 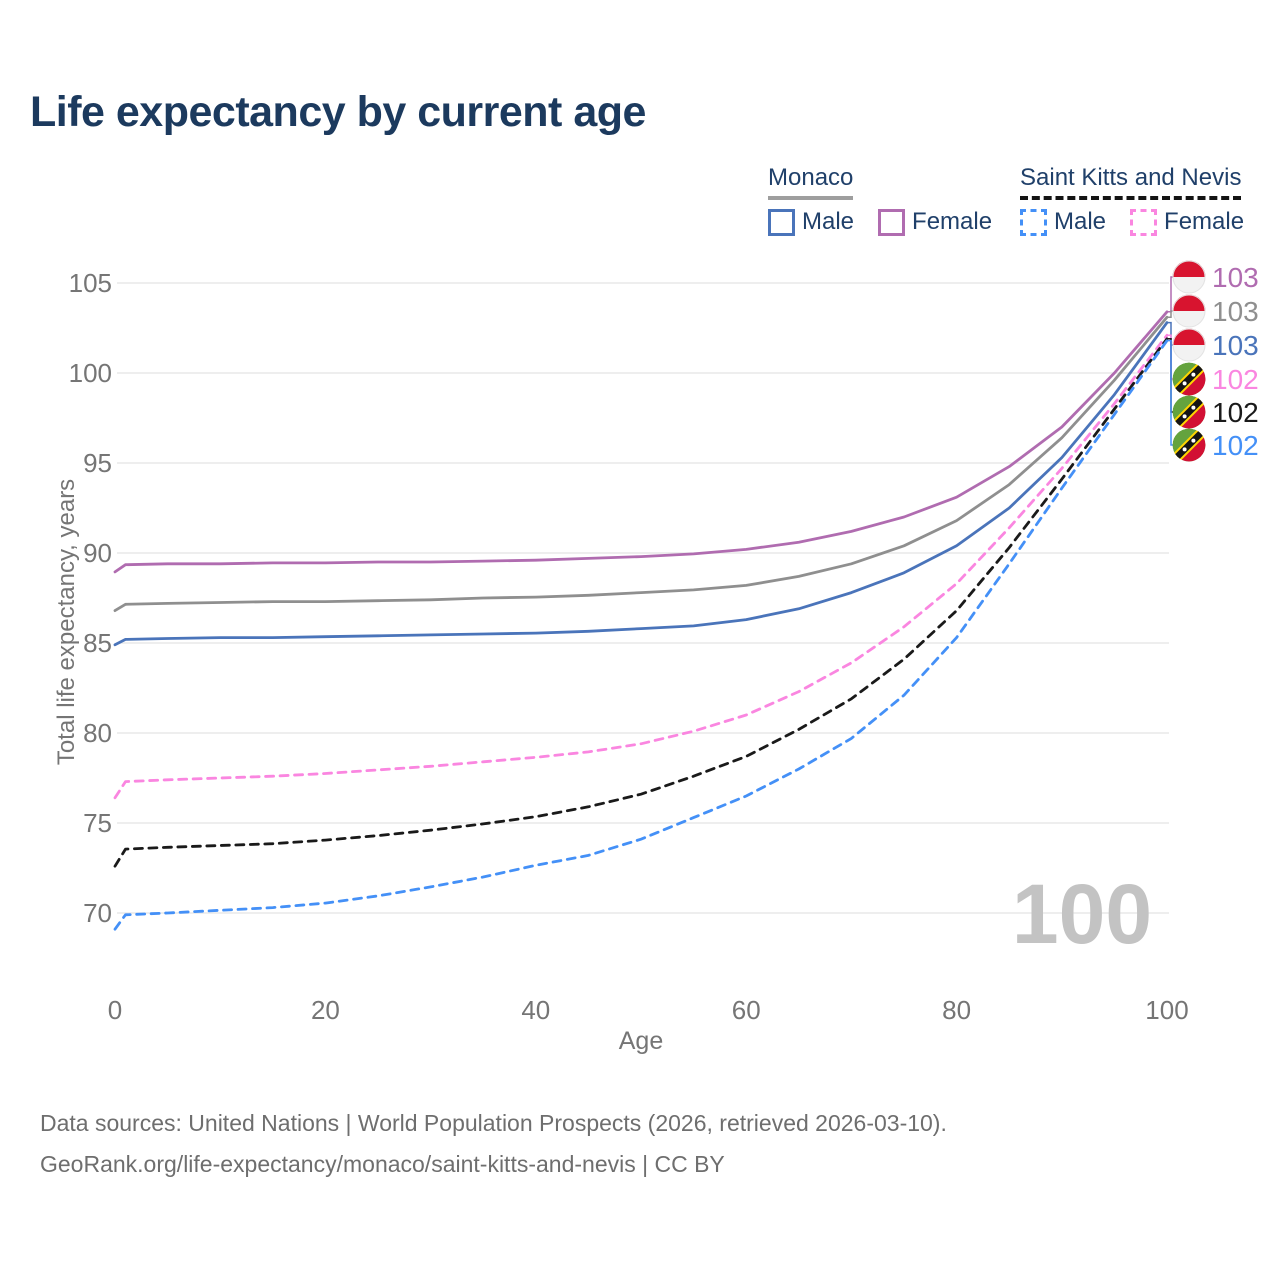 What do you see at coordinates (956, 1010) in the screenshot?
I see `x-tick-label-80: 80` at bounding box center [956, 1010].